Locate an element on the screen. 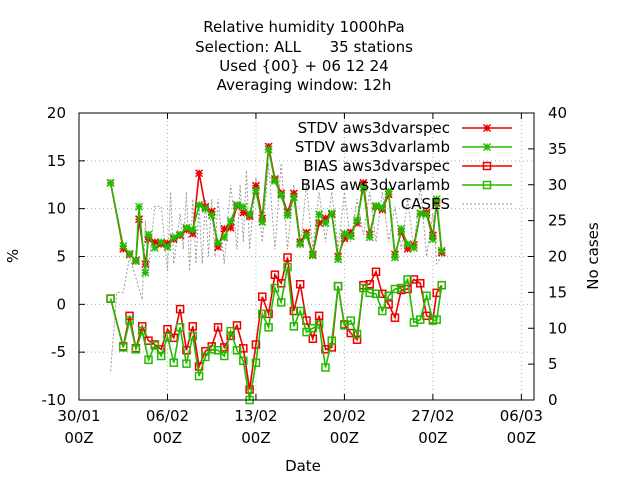 Image resolution: width=640 pixels, height=480 pixels. y-tick-label: -10 is located at coordinates (54, 400).